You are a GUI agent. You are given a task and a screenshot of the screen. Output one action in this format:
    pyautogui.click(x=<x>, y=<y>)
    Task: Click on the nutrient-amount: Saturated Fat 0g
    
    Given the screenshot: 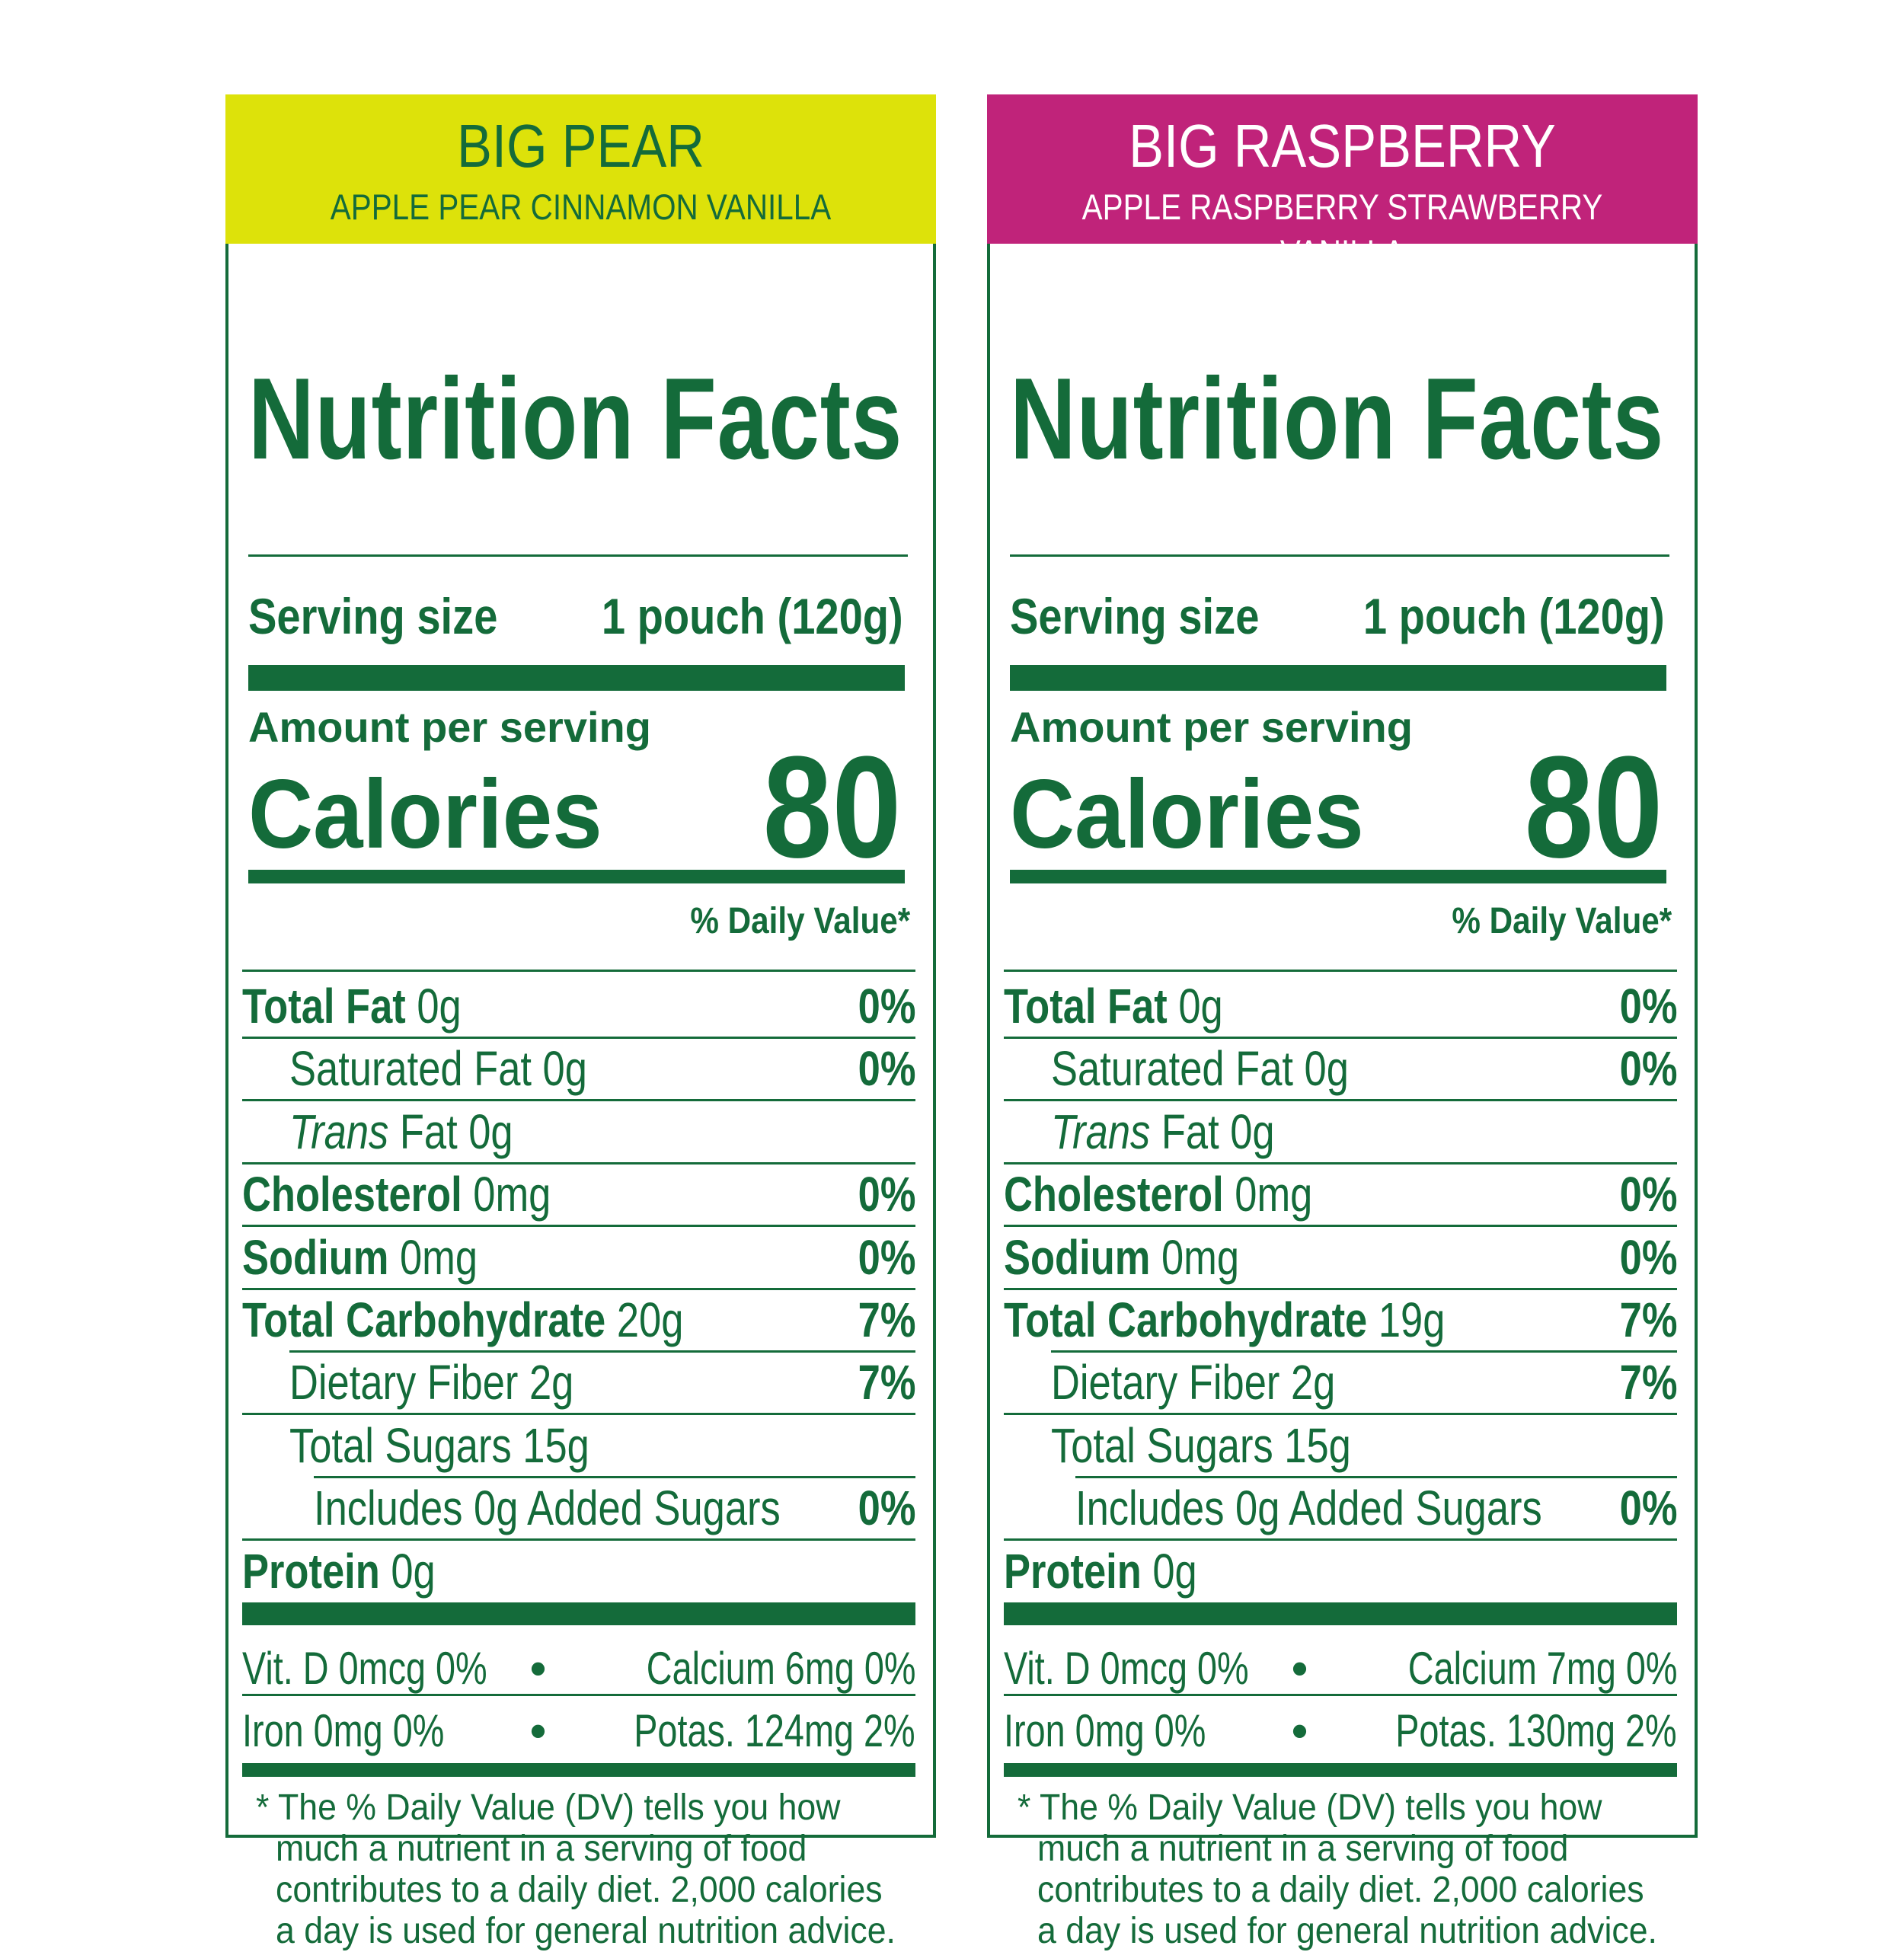 What is the action you would take?
    pyautogui.click(x=438, y=1069)
    